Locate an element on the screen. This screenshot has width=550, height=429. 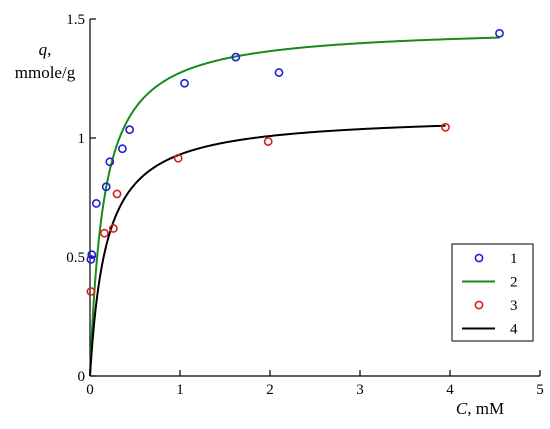
y-tick-label: 1.5 is located at coordinates (75, 20).